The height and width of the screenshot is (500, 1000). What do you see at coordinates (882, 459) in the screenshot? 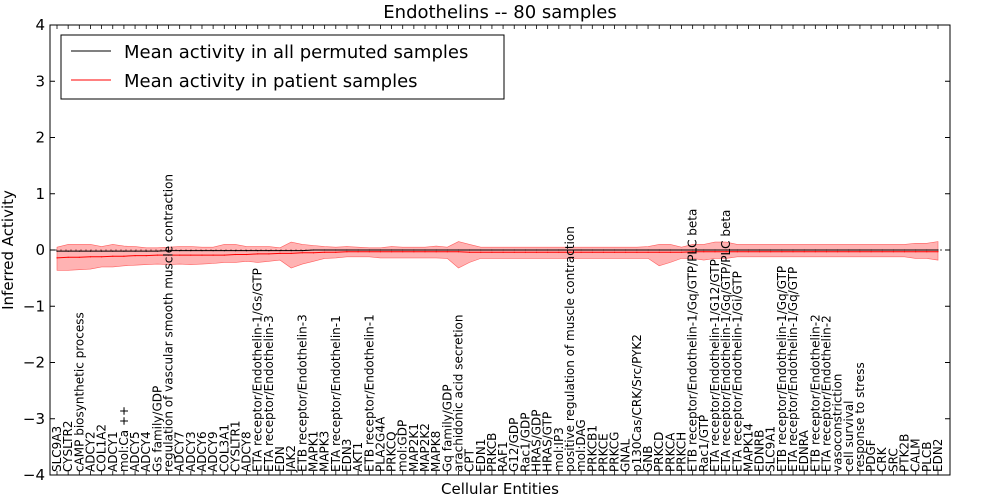
I see `category-label: CRK` at bounding box center [882, 459].